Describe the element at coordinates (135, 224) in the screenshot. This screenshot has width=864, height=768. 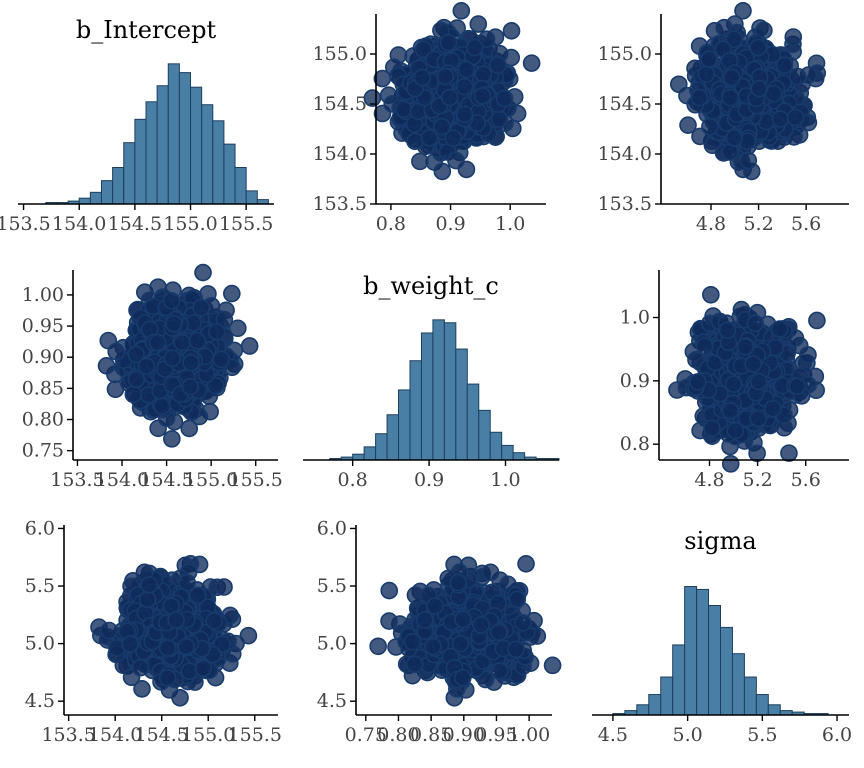
I see `x-tick-label: 154.5` at that location.